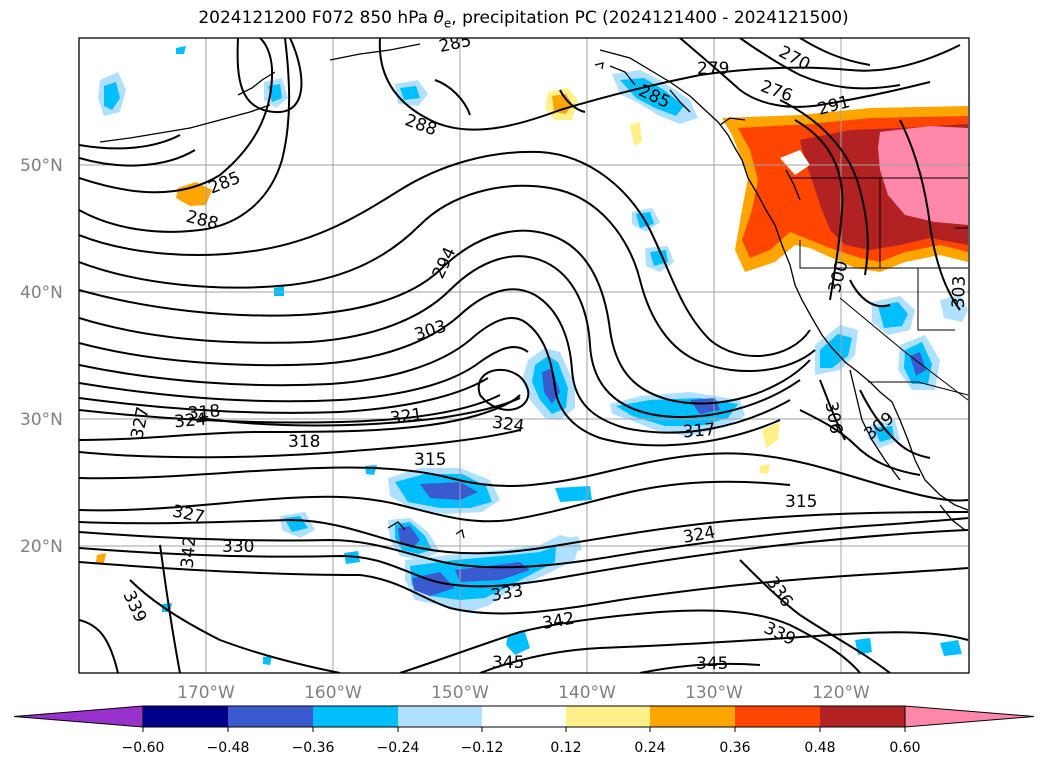 The width and height of the screenshot is (1047, 767). Describe the element at coordinates (460, 693) in the screenshot. I see `lon-label-150w: 150°W` at that location.